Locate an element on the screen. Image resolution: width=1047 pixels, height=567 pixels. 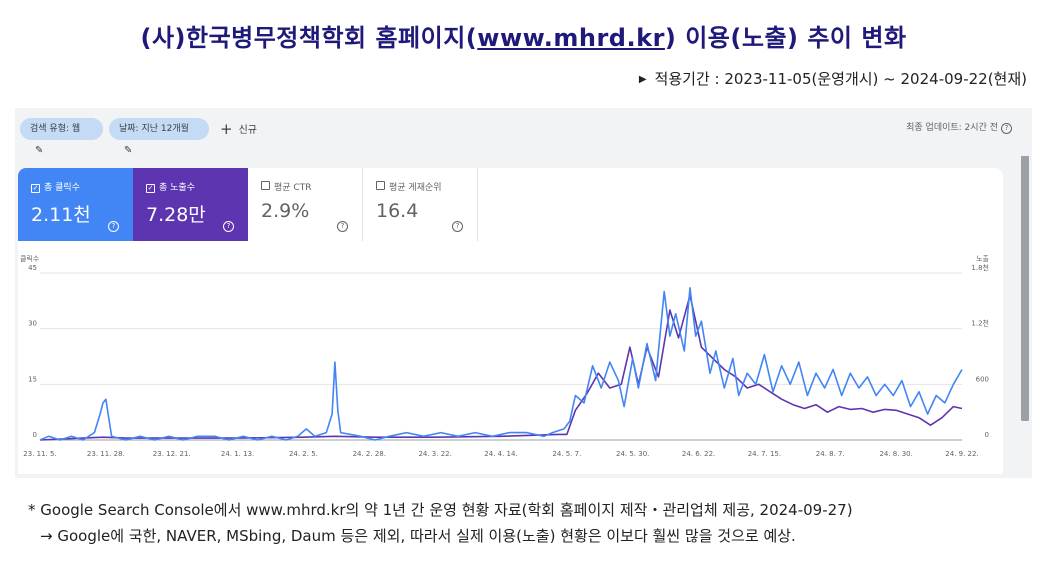
new-filter-button: + 신규 is located at coordinates (238, 129).